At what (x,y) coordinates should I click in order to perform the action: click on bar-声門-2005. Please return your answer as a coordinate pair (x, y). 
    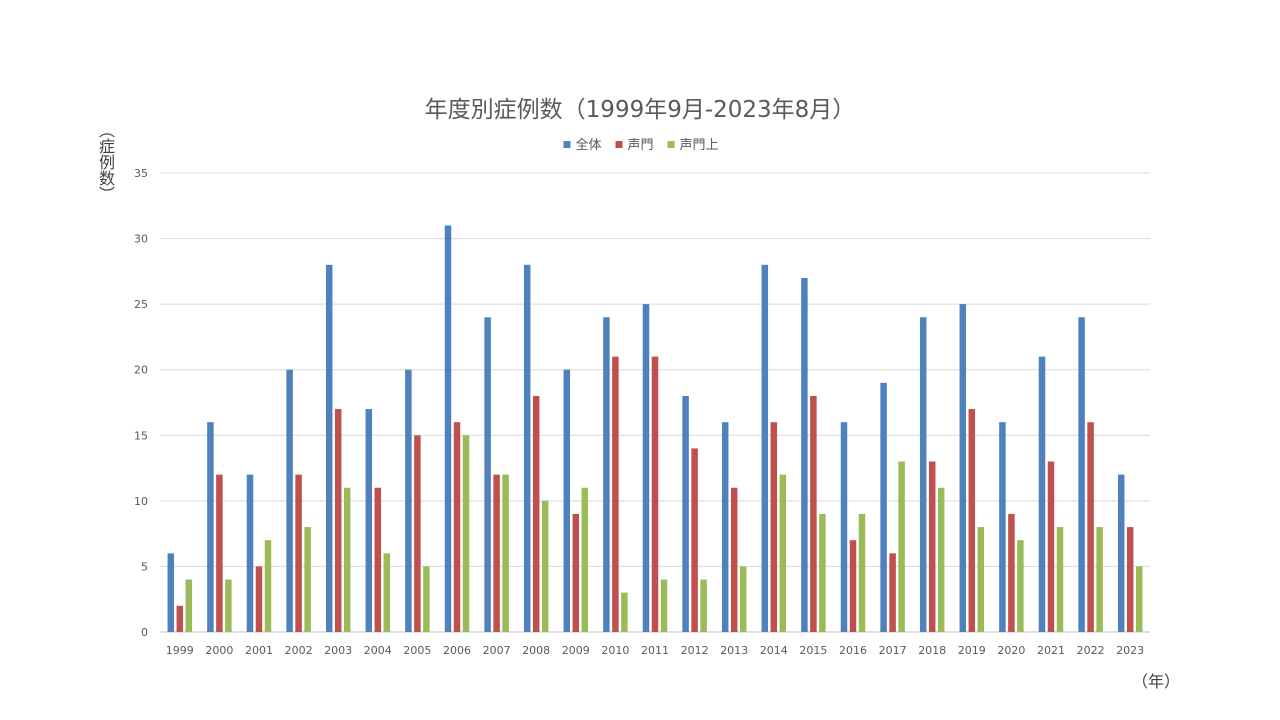
    Looking at the image, I should click on (417, 533).